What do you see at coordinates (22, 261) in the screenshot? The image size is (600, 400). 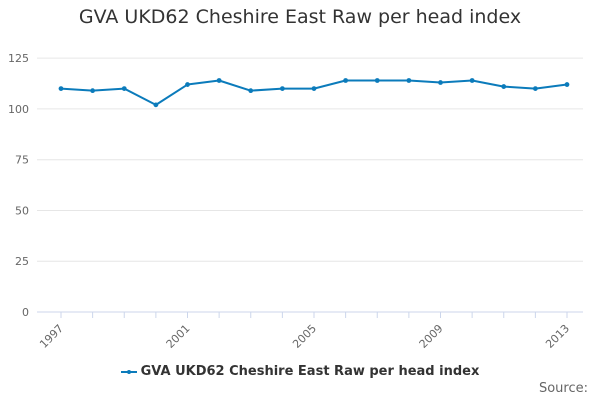 I see `y-tick-label: 25` at bounding box center [22, 261].